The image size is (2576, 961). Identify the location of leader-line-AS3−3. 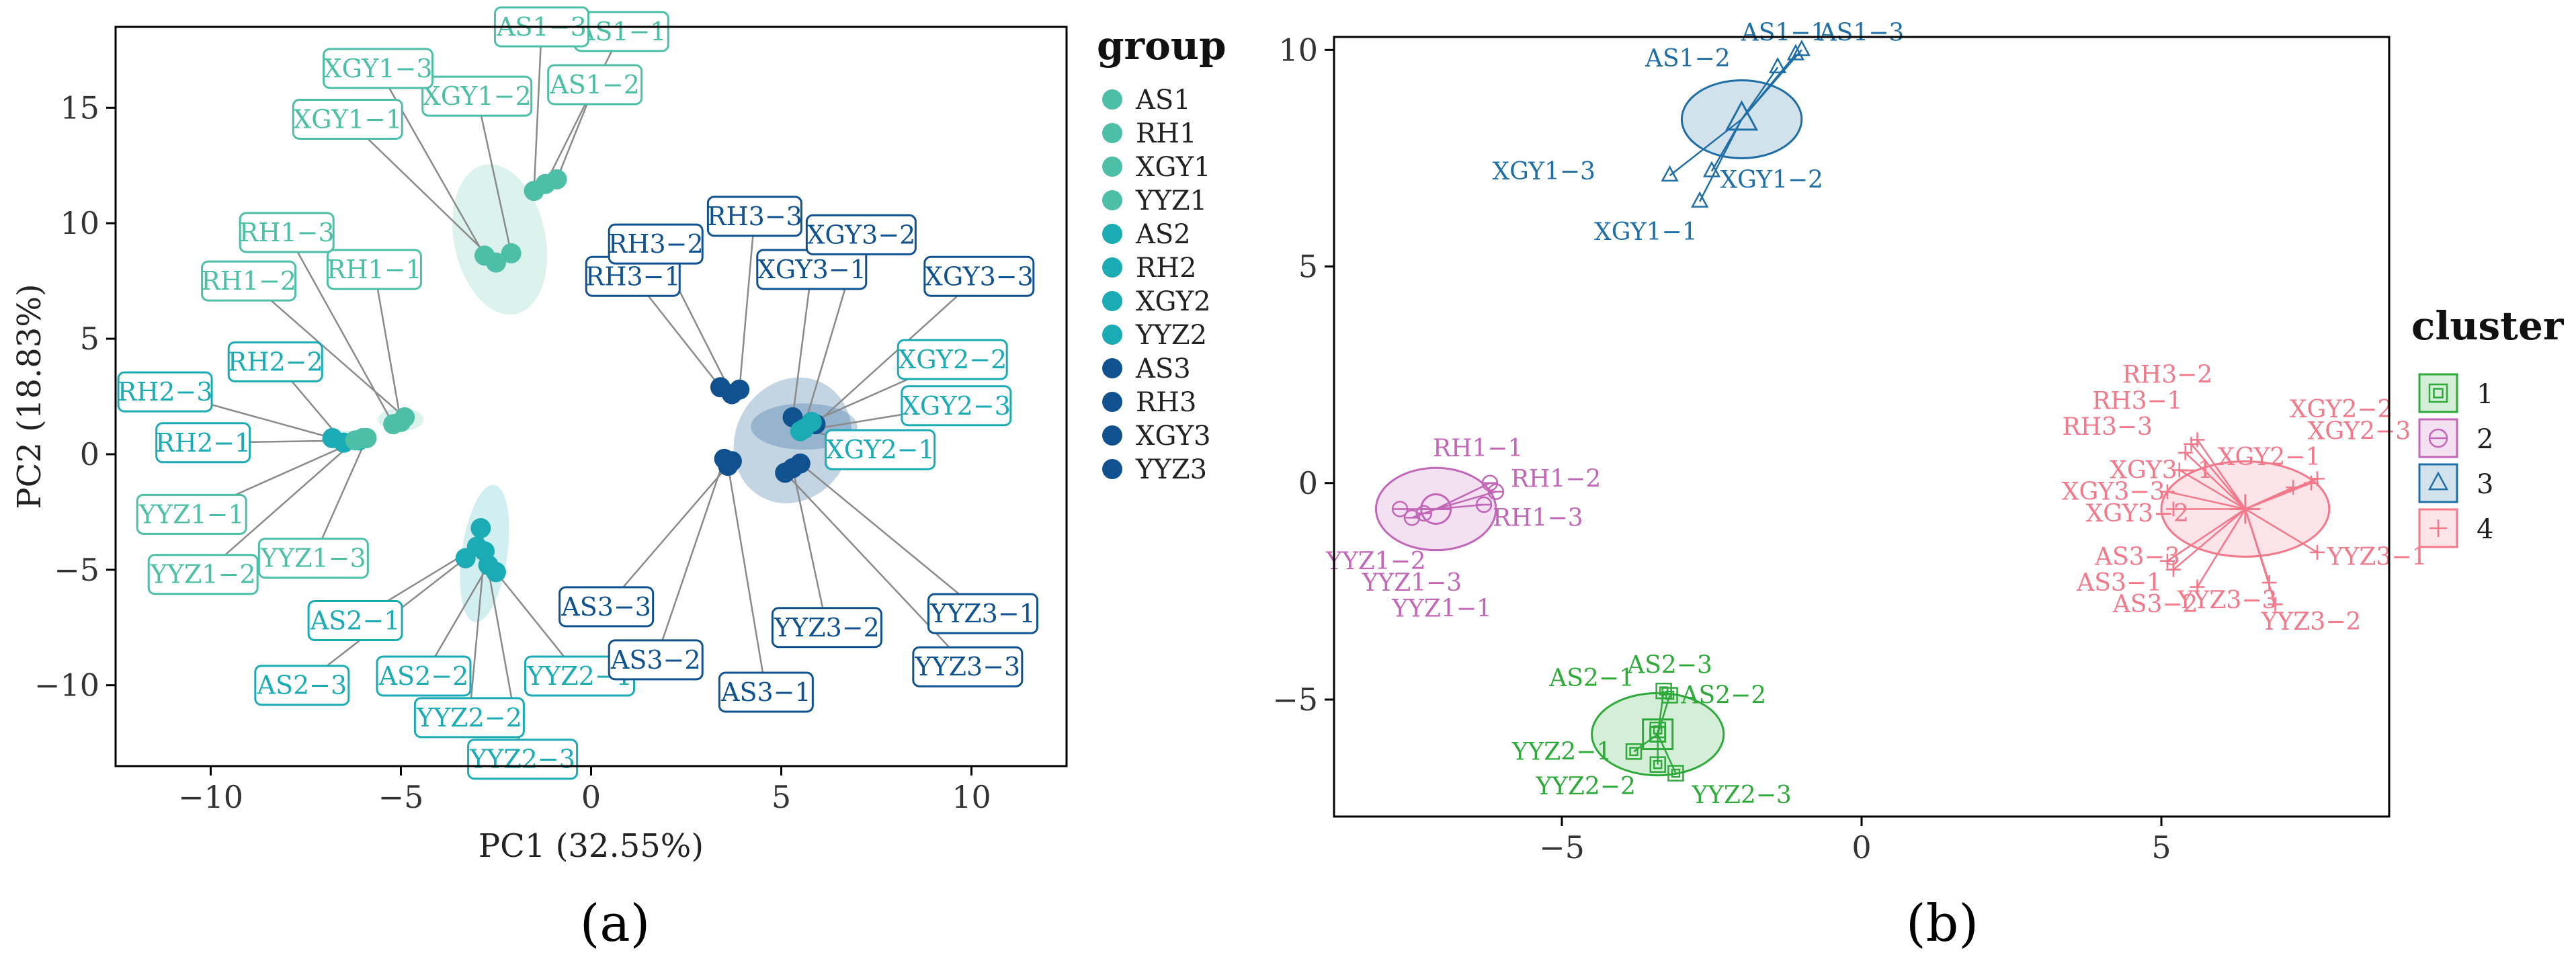
(669, 534).